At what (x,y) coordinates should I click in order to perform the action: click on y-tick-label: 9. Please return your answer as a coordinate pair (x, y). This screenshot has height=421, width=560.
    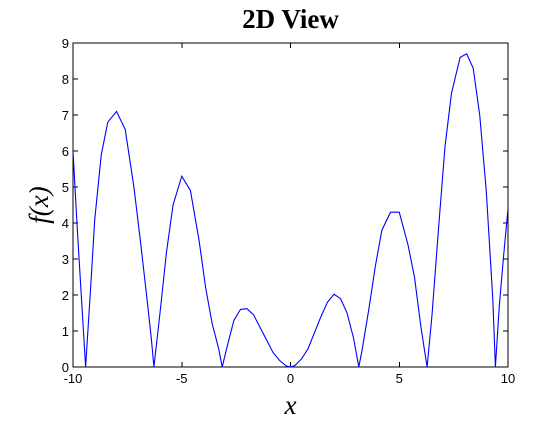
    Looking at the image, I should click on (65, 43).